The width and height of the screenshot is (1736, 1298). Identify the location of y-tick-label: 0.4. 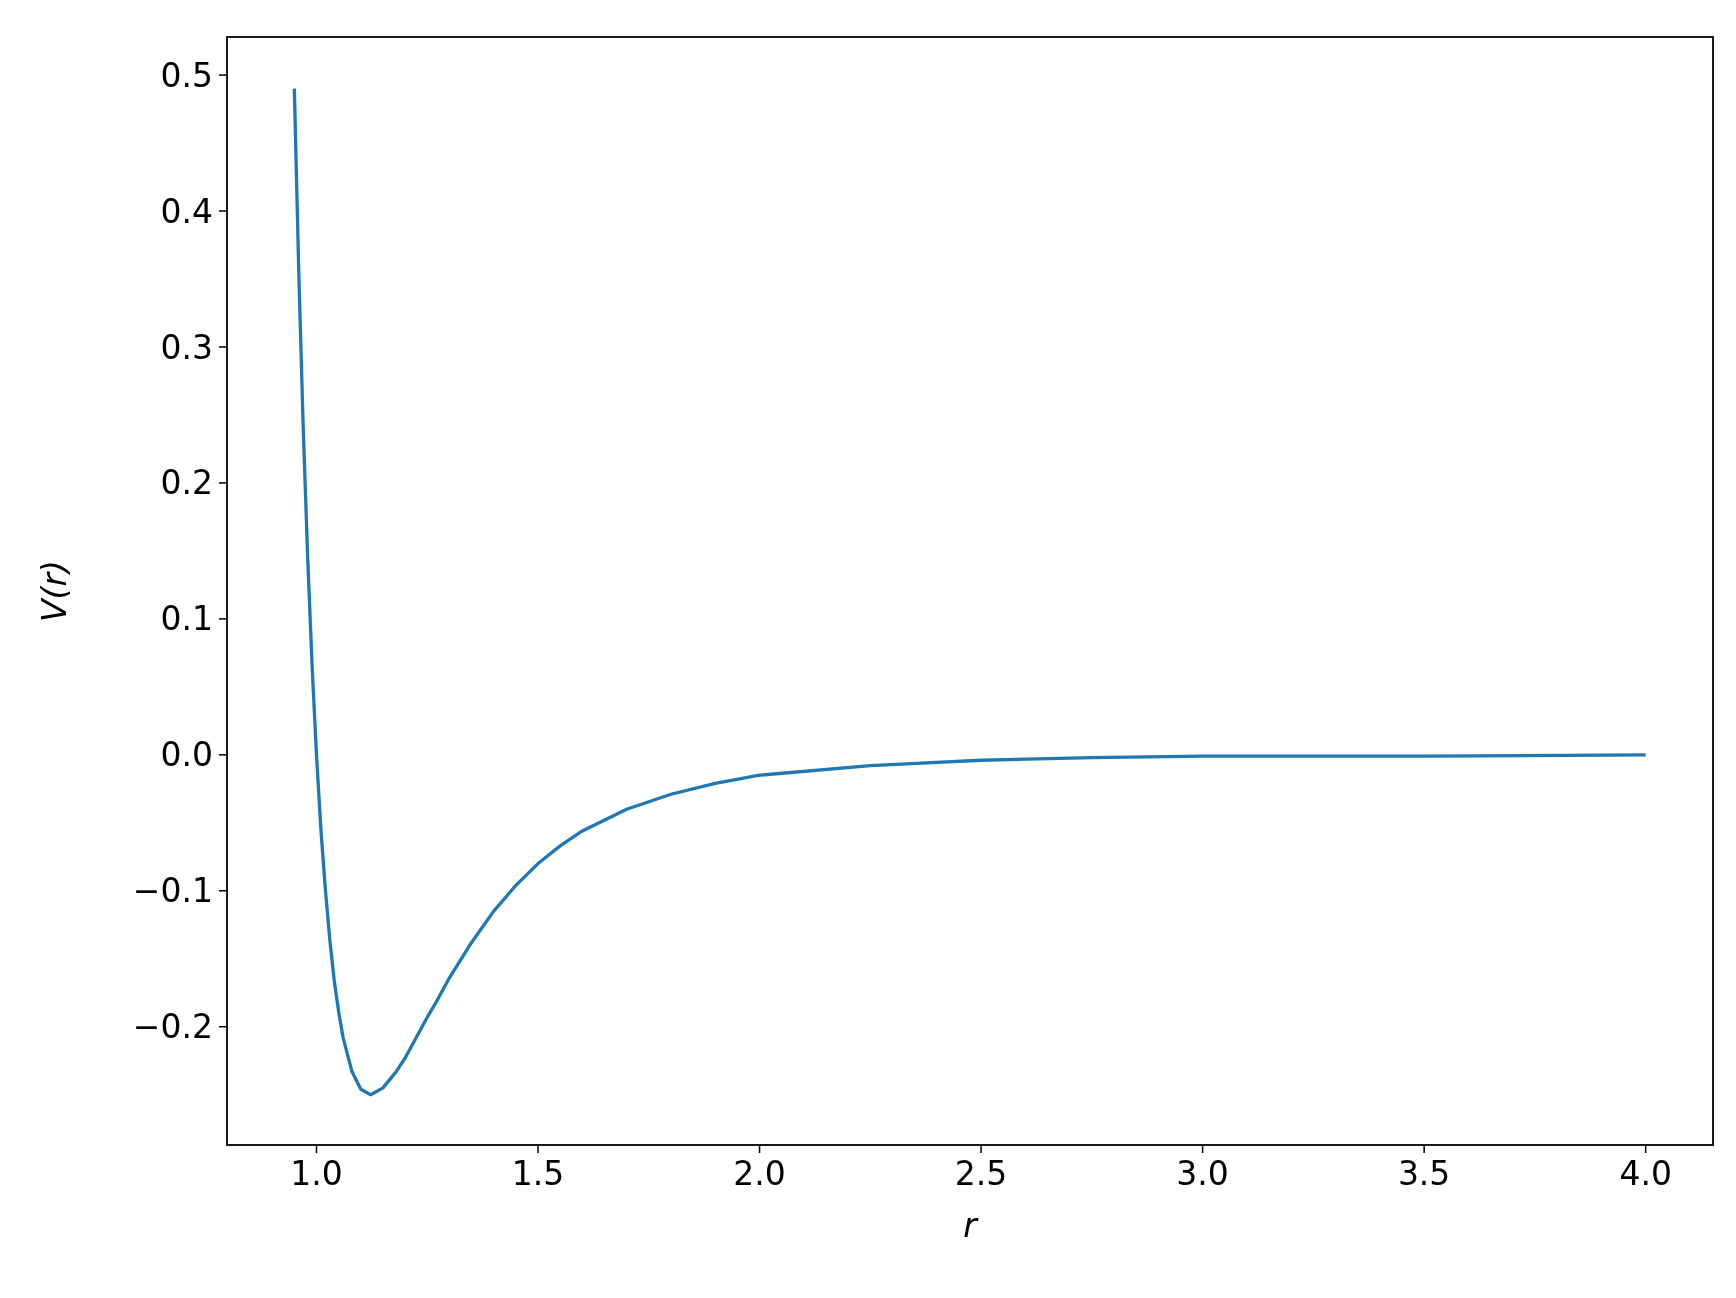
(186, 211).